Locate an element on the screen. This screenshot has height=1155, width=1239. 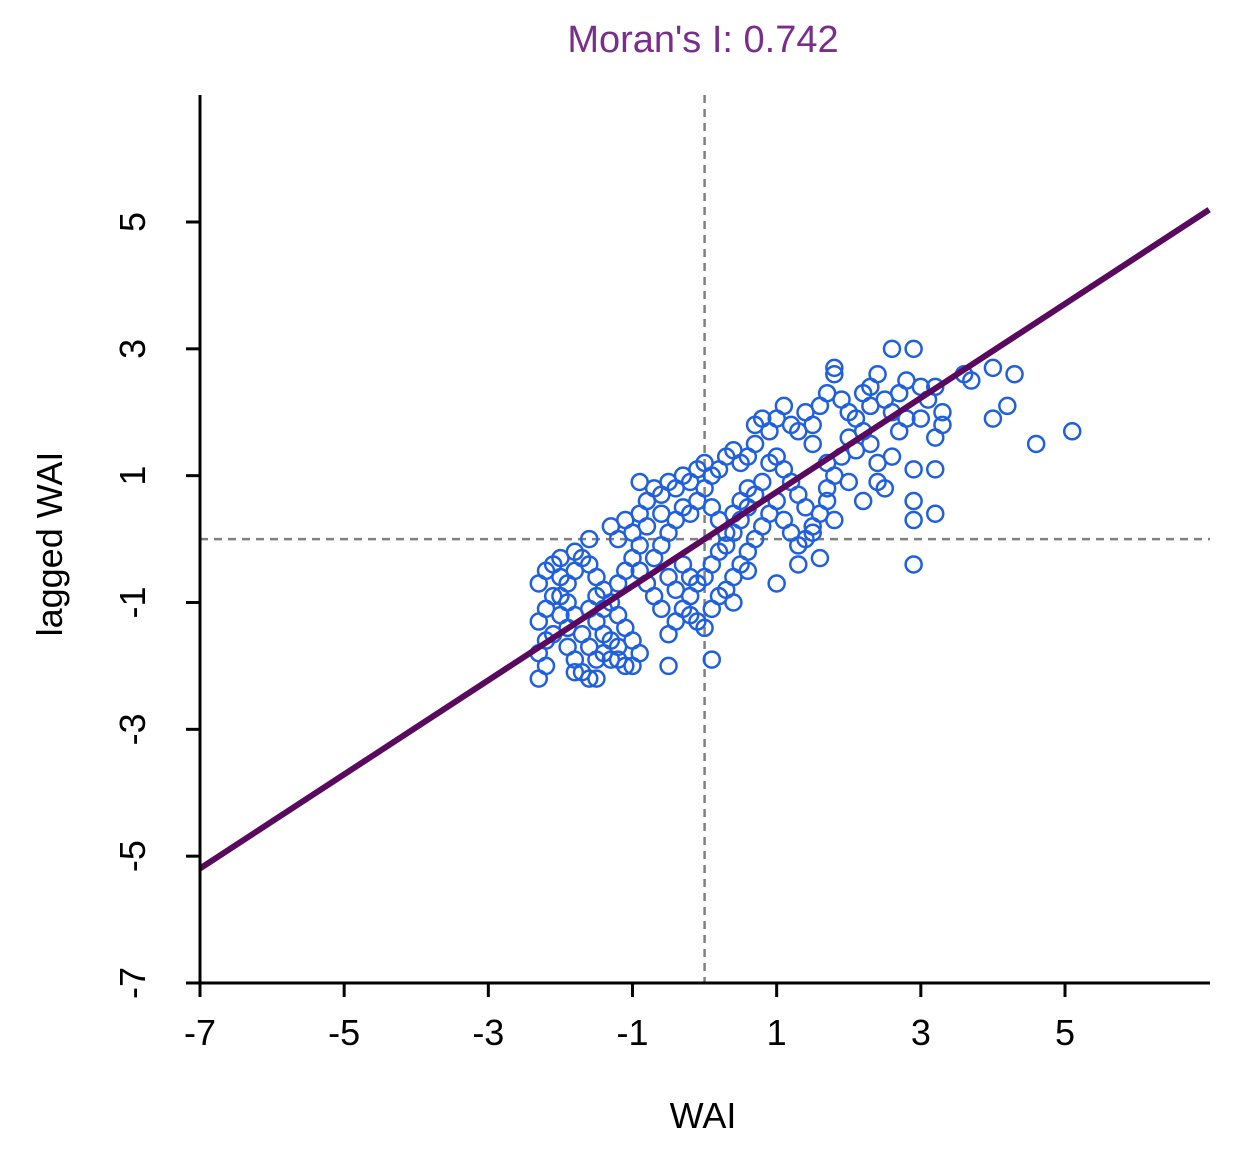
y-tick-label: 5 is located at coordinates (132, 222).